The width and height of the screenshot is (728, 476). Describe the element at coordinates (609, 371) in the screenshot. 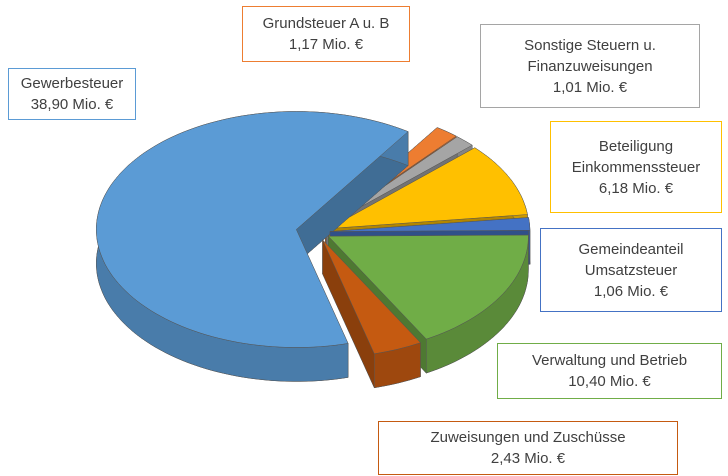

I see `data-label: Verwaltung und Betrieb 10,40 Mio. €` at that location.